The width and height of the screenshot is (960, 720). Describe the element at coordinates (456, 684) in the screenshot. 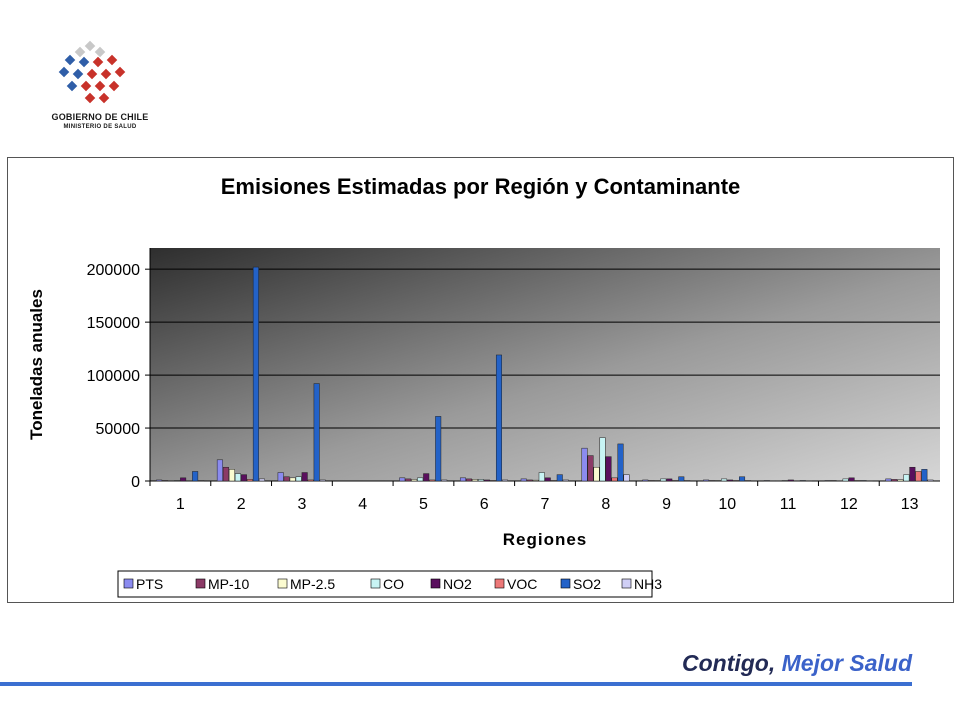

I see `footer-line` at that location.